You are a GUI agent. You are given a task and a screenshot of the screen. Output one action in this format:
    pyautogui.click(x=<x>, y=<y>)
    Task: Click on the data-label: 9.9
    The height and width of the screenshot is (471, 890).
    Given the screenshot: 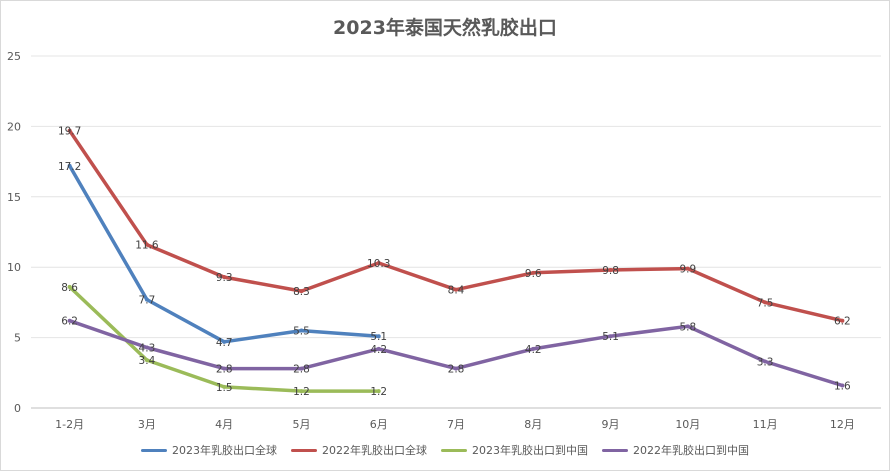 What is the action you would take?
    pyautogui.click(x=687, y=270)
    